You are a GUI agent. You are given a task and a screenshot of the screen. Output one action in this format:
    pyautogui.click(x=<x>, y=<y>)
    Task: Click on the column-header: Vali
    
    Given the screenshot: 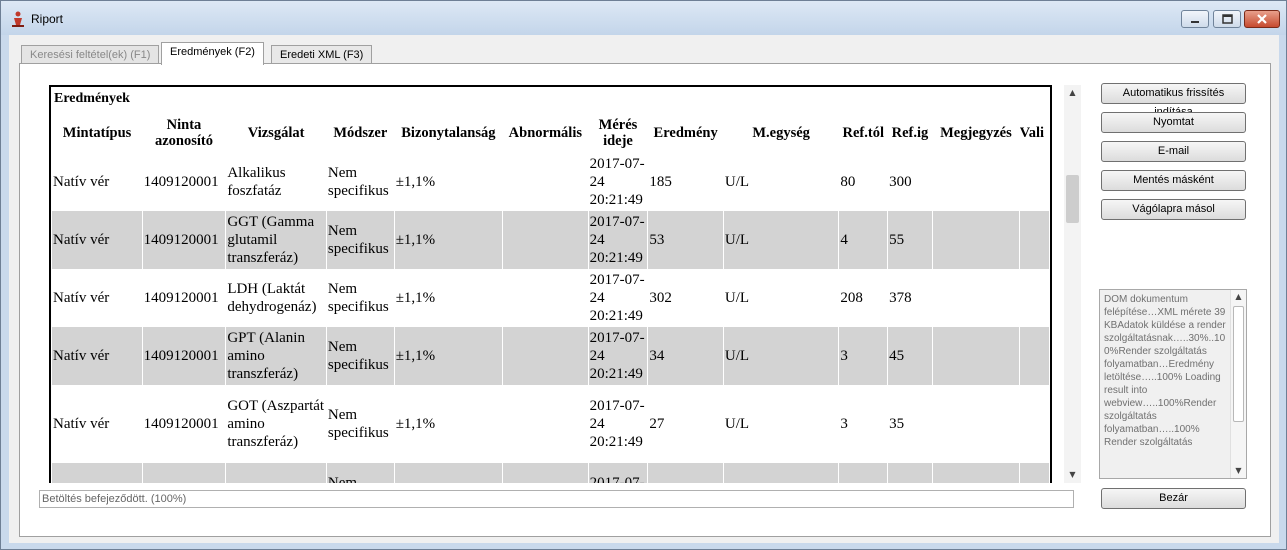 What is the action you would take?
    pyautogui.click(x=1032, y=133)
    